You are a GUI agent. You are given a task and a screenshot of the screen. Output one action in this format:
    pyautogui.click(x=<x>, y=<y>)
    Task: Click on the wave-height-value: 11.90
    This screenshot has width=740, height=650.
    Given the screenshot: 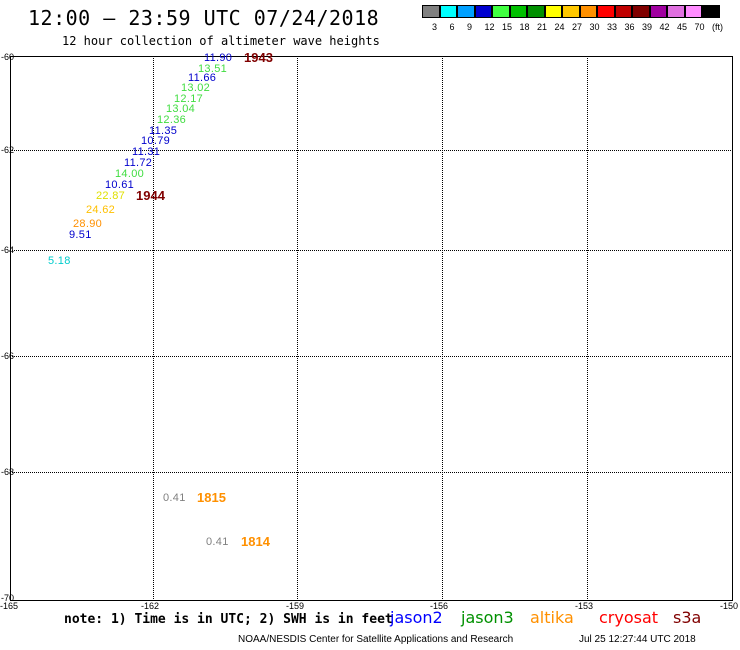 What is the action you would take?
    pyautogui.click(x=218, y=58)
    